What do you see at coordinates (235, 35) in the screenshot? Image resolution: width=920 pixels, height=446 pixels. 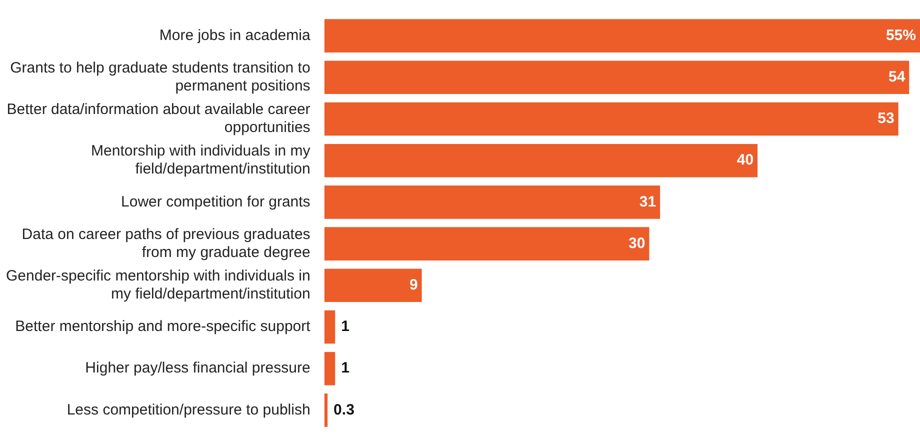 I see `y-tick-label: More jobs in academia` at bounding box center [235, 35].